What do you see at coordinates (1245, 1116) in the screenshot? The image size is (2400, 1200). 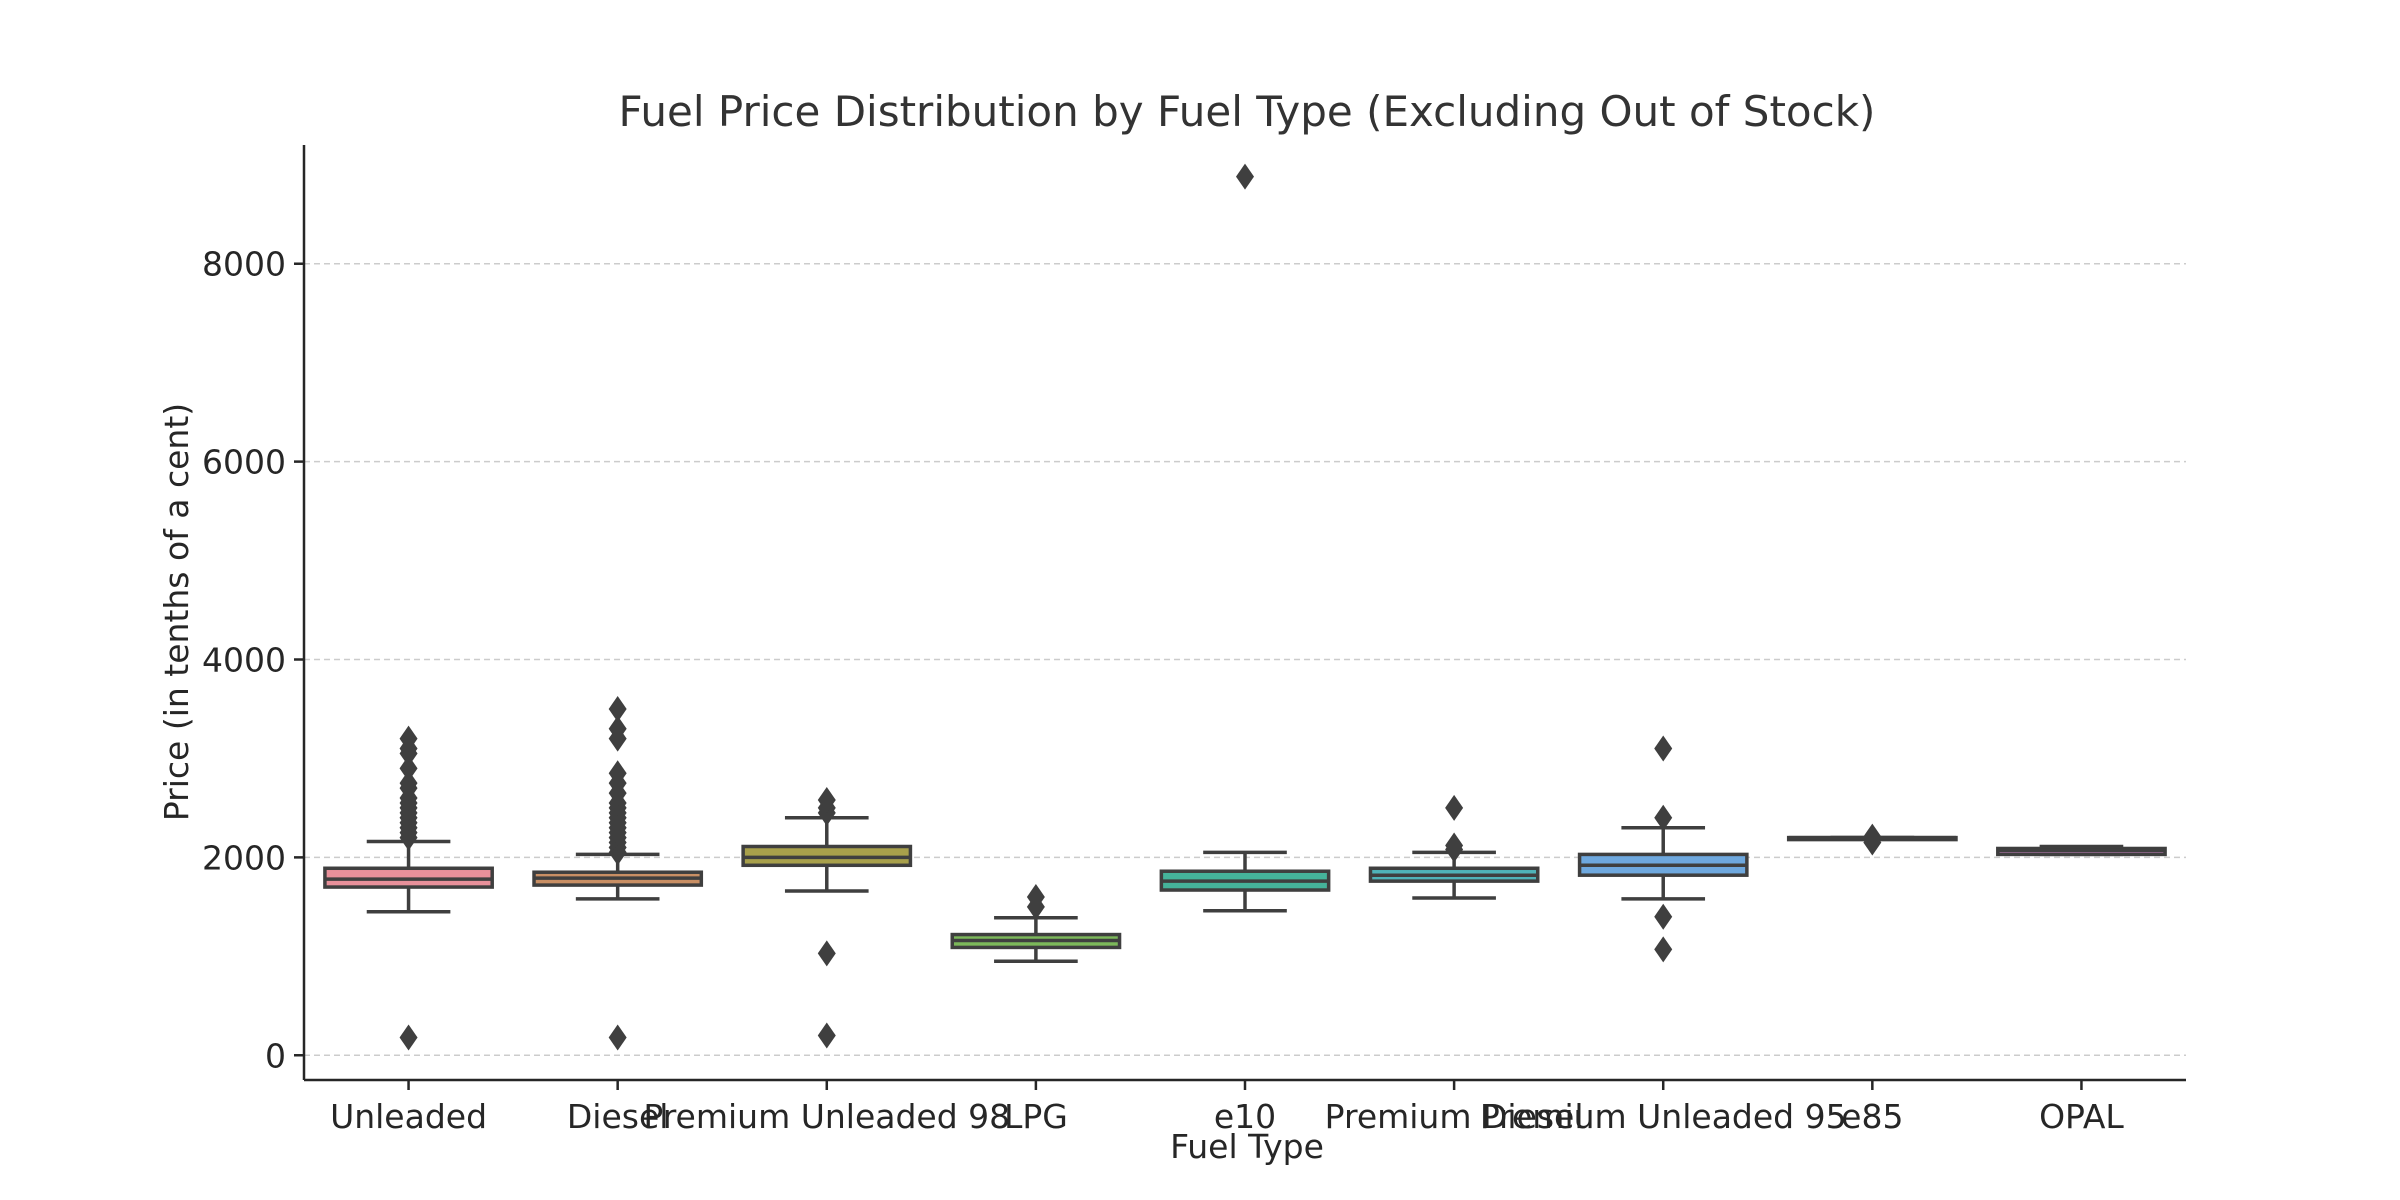 I see `x-tick-label: e10` at bounding box center [1245, 1116].